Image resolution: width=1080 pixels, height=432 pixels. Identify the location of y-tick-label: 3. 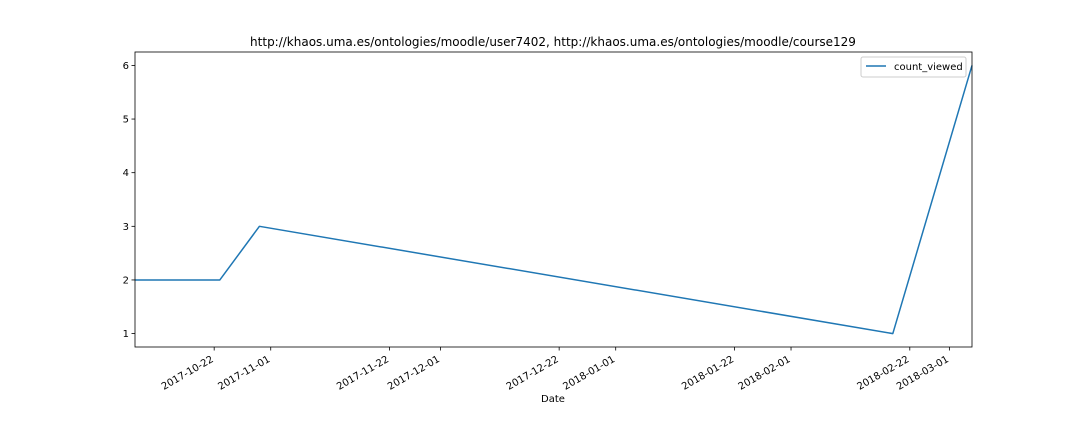
(126, 227).